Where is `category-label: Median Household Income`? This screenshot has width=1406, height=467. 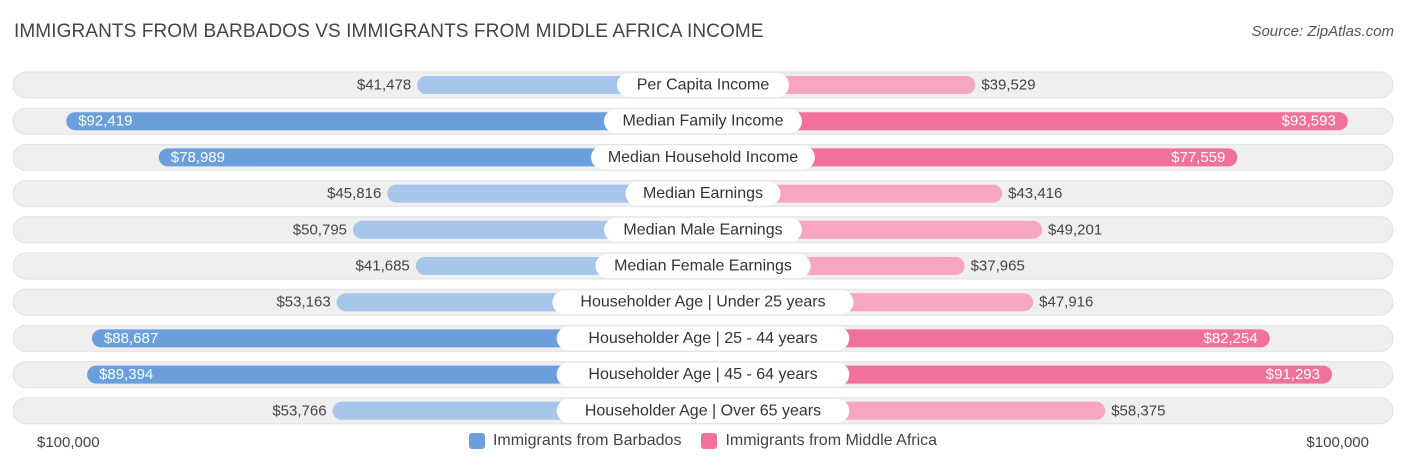
category-label: Median Household Income is located at coordinates (703, 157).